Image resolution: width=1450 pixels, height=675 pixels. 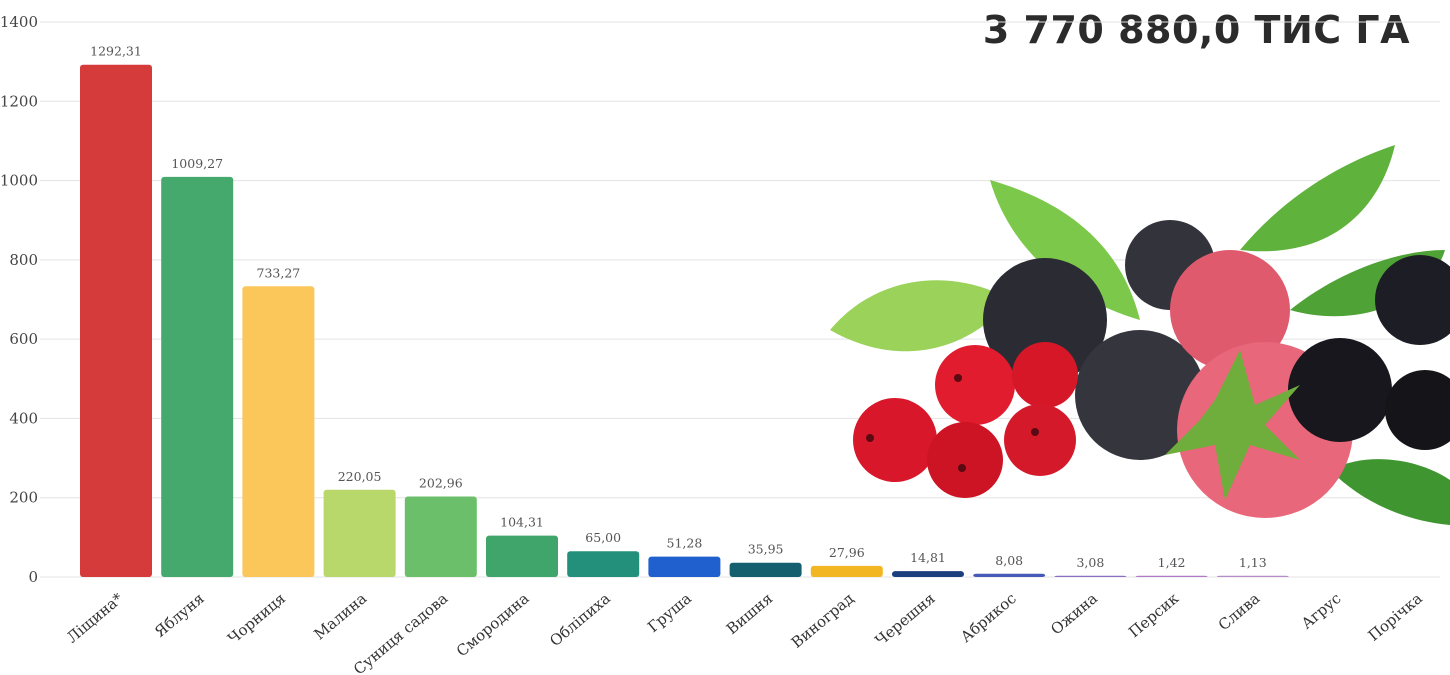 What do you see at coordinates (580, 619) in the screenshot?
I see `x-tick-label: Обліпиха` at bounding box center [580, 619].